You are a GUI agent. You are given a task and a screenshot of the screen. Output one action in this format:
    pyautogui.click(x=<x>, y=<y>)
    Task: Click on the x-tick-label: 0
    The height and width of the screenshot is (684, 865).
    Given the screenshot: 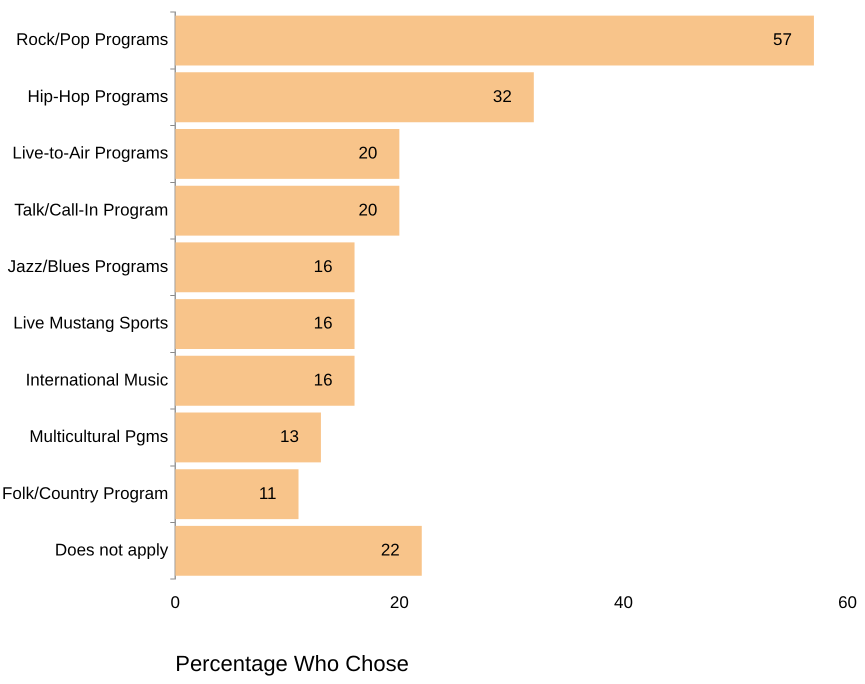 What is the action you would take?
    pyautogui.click(x=175, y=602)
    